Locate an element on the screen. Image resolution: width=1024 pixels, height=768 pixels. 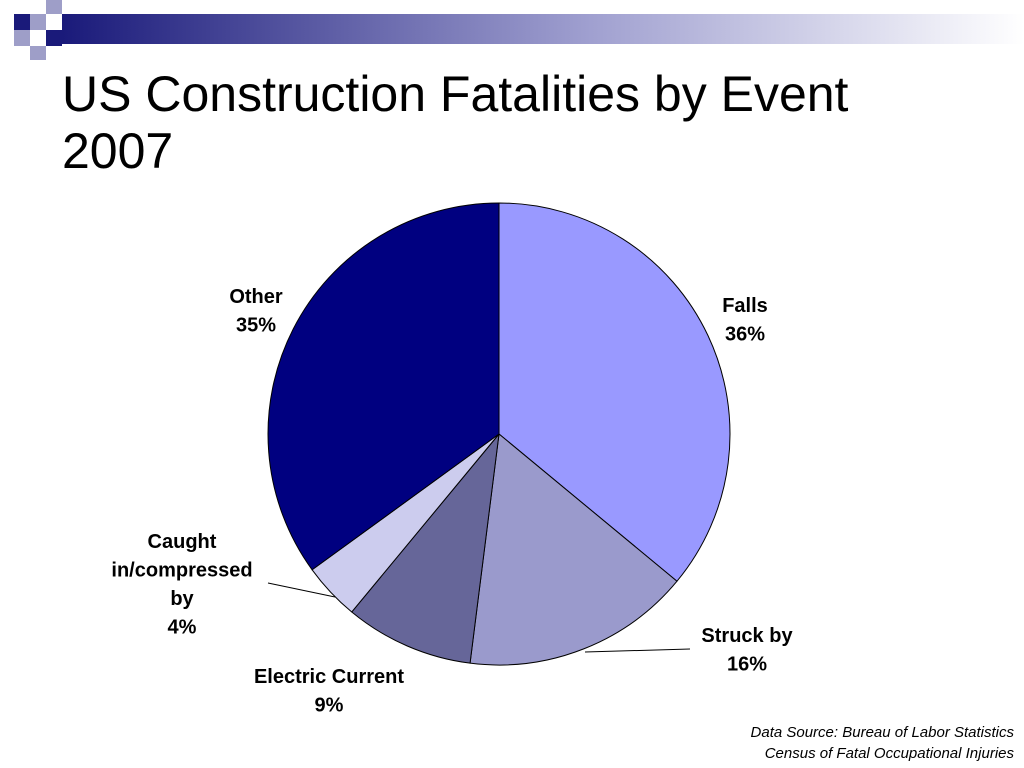
slice-name-other: Other is located at coordinates (256, 297).